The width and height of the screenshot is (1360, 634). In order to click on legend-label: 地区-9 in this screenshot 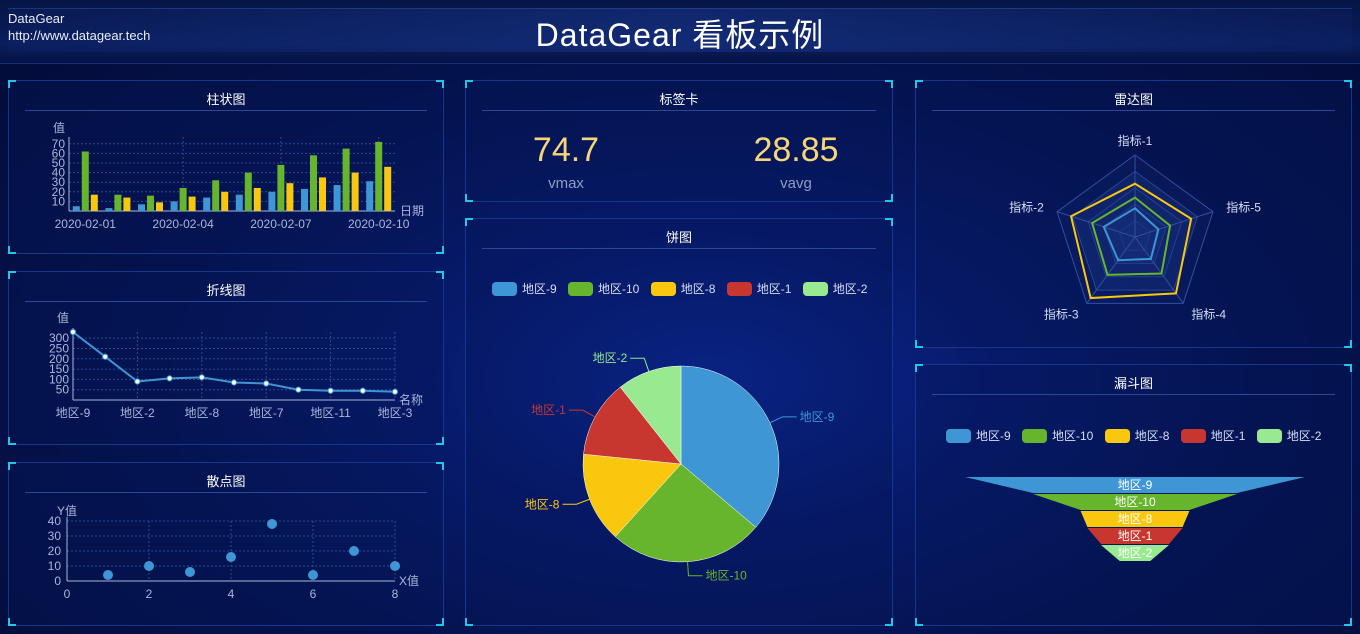, I will do `click(993, 436)`.